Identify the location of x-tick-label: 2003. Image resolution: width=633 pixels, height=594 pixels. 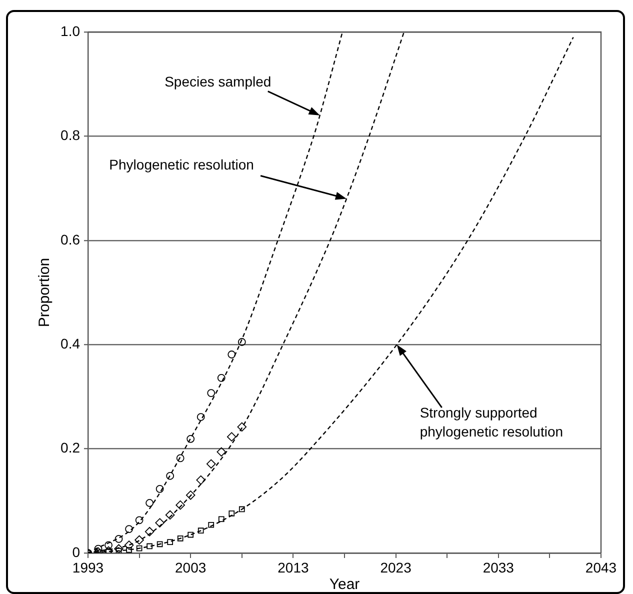
(190, 567).